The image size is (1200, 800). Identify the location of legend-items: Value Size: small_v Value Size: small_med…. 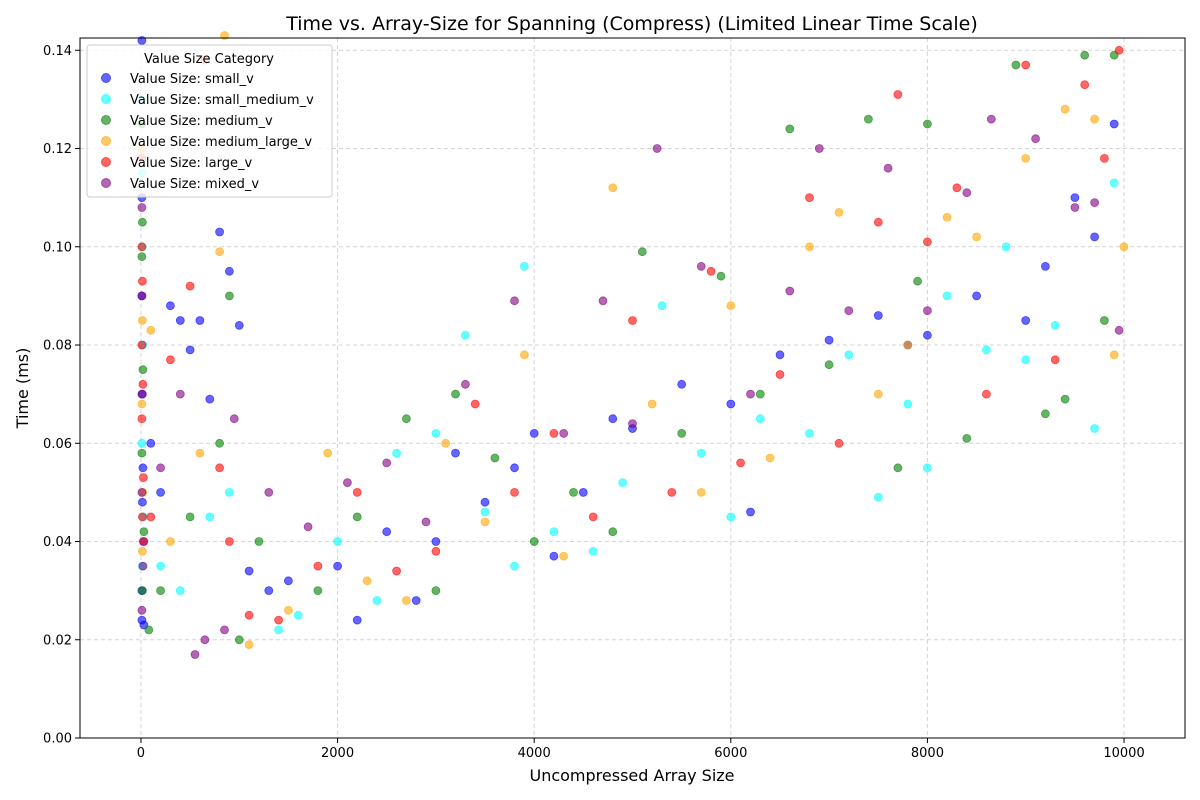
(207, 132).